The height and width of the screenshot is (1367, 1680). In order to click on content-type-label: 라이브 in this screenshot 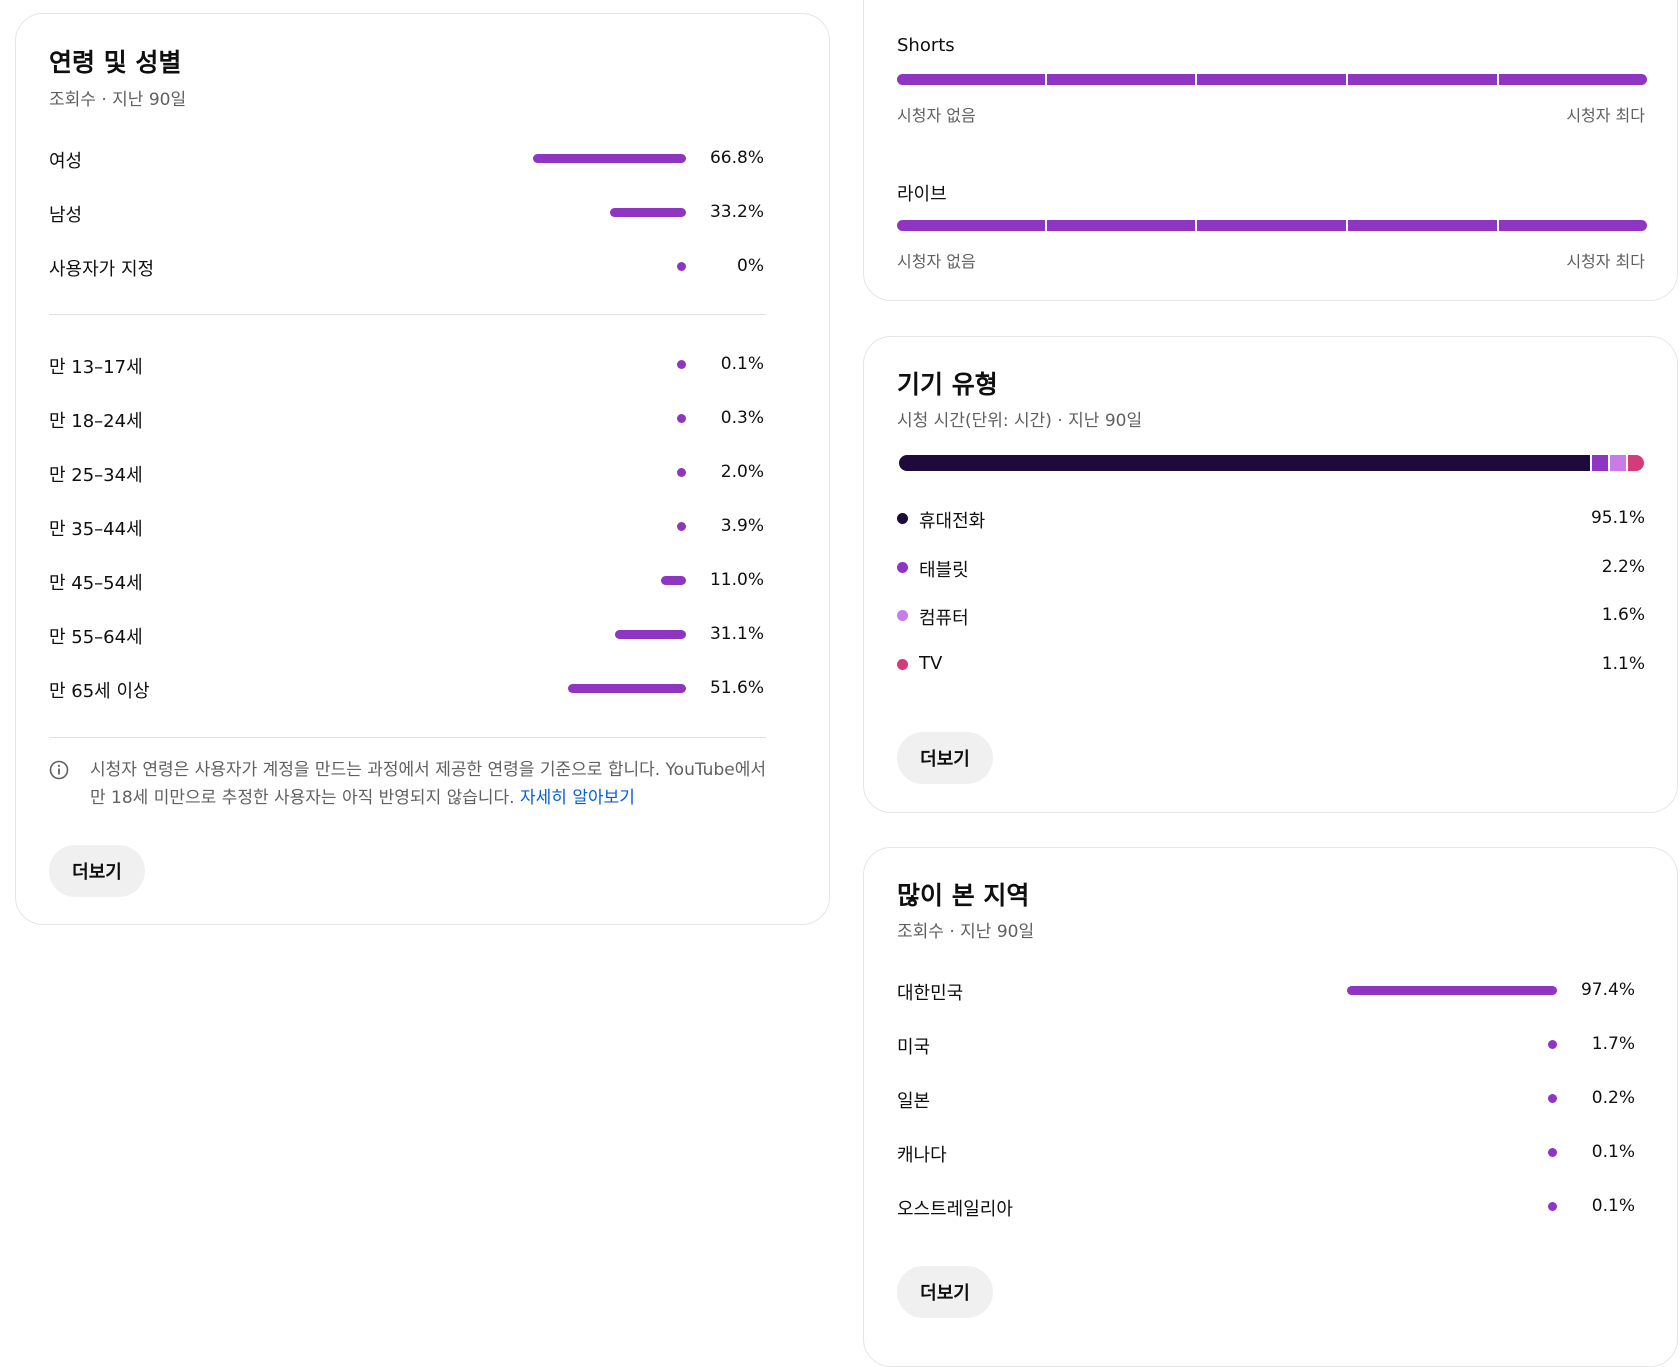, I will do `click(922, 194)`.